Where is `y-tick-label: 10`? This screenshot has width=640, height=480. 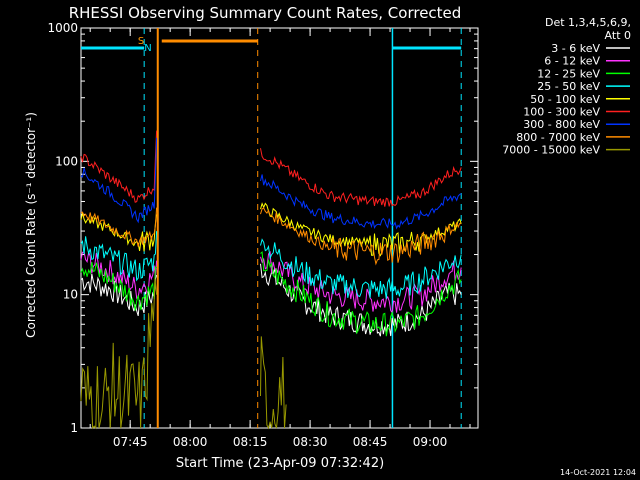
y-tick-label: 10 is located at coordinates (70, 295).